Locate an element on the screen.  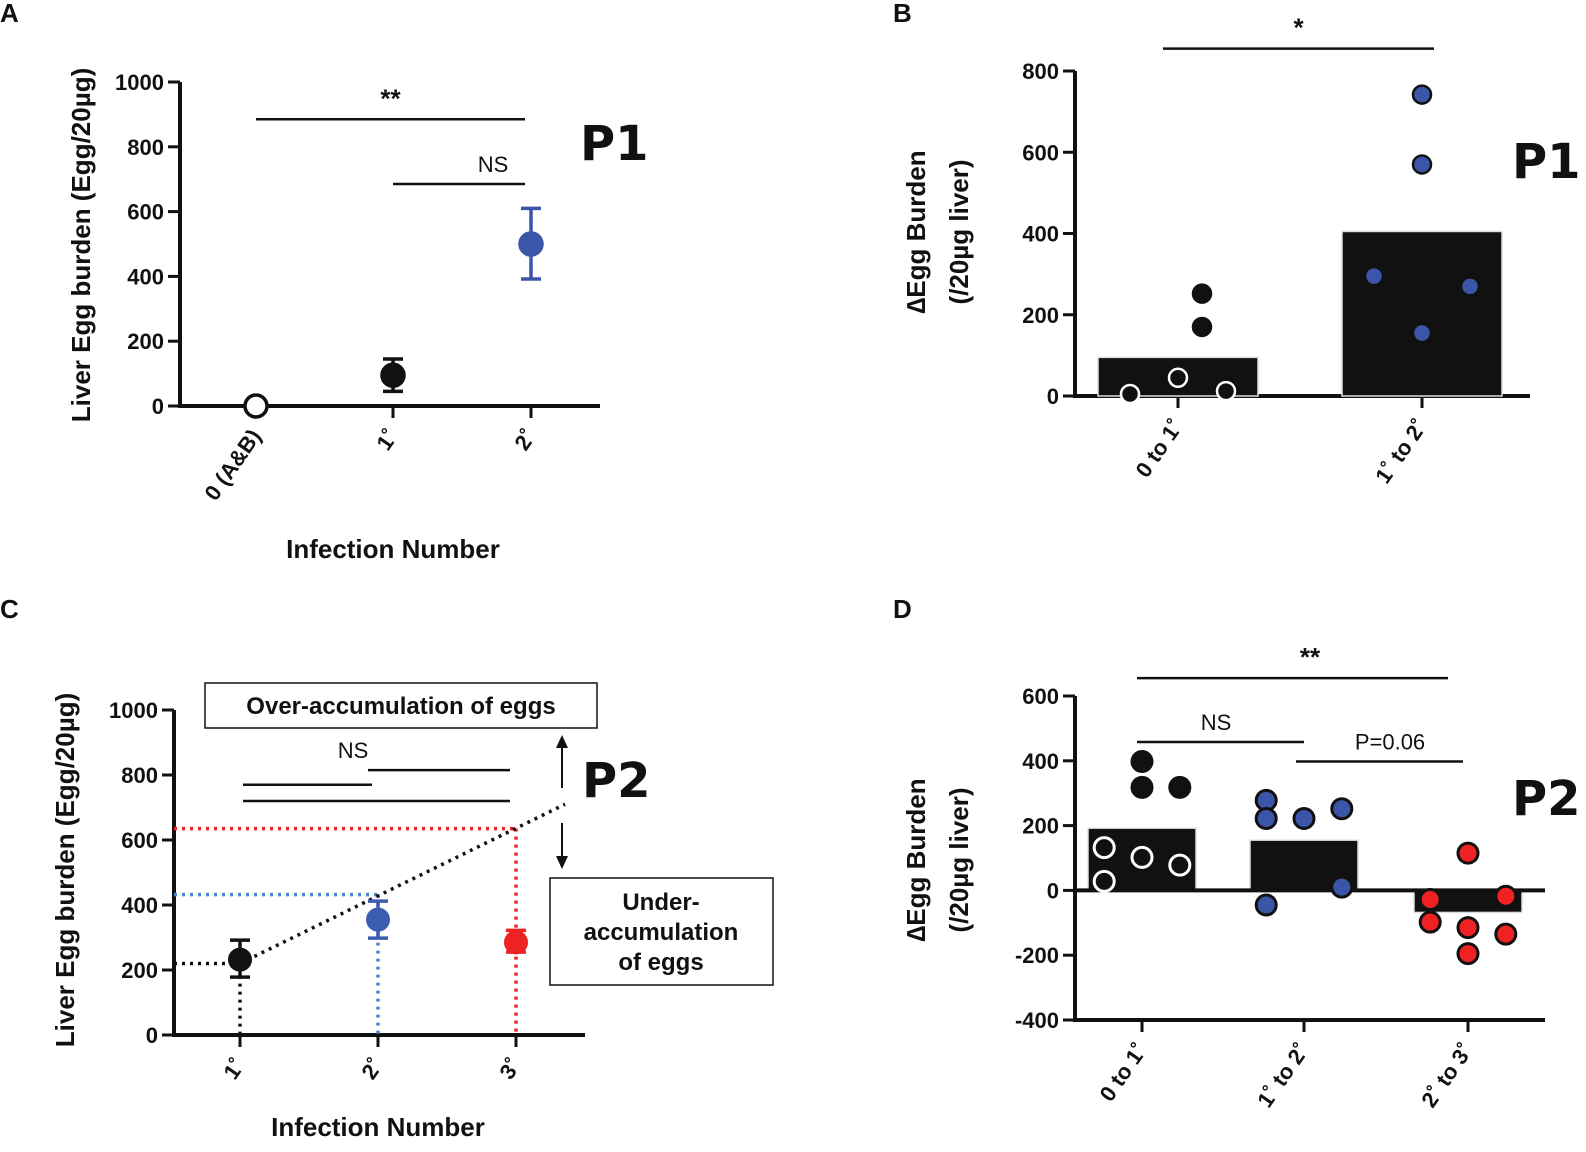
panel-c-under-text: of eggs is located at coordinates (660, 962).